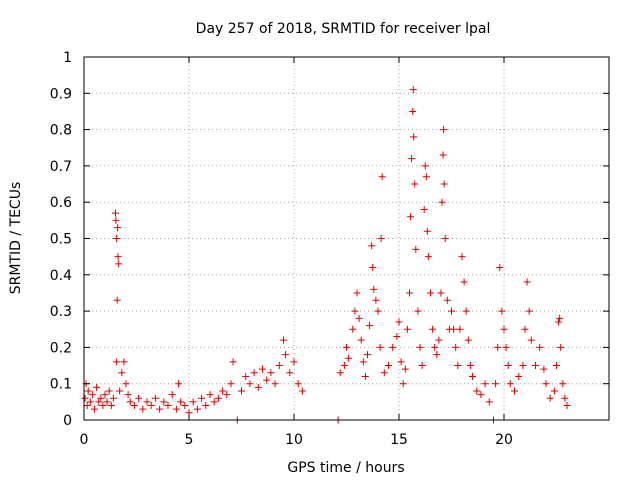 The width and height of the screenshot is (640, 480). Describe the element at coordinates (504, 440) in the screenshot. I see `x-tick-label: 20` at that location.